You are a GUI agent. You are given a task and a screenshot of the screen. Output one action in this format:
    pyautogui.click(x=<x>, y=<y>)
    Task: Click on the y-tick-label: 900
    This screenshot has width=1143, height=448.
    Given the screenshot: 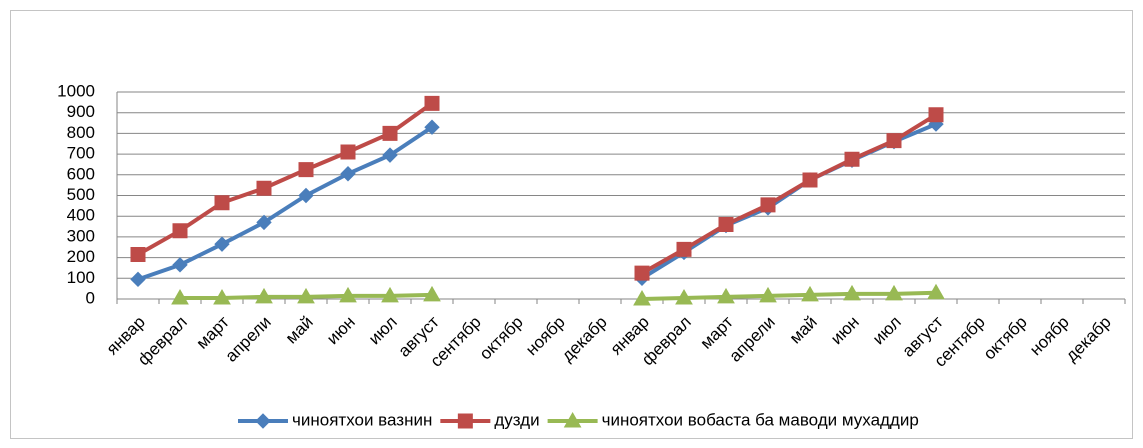 What is the action you would take?
    pyautogui.click(x=81, y=111)
    